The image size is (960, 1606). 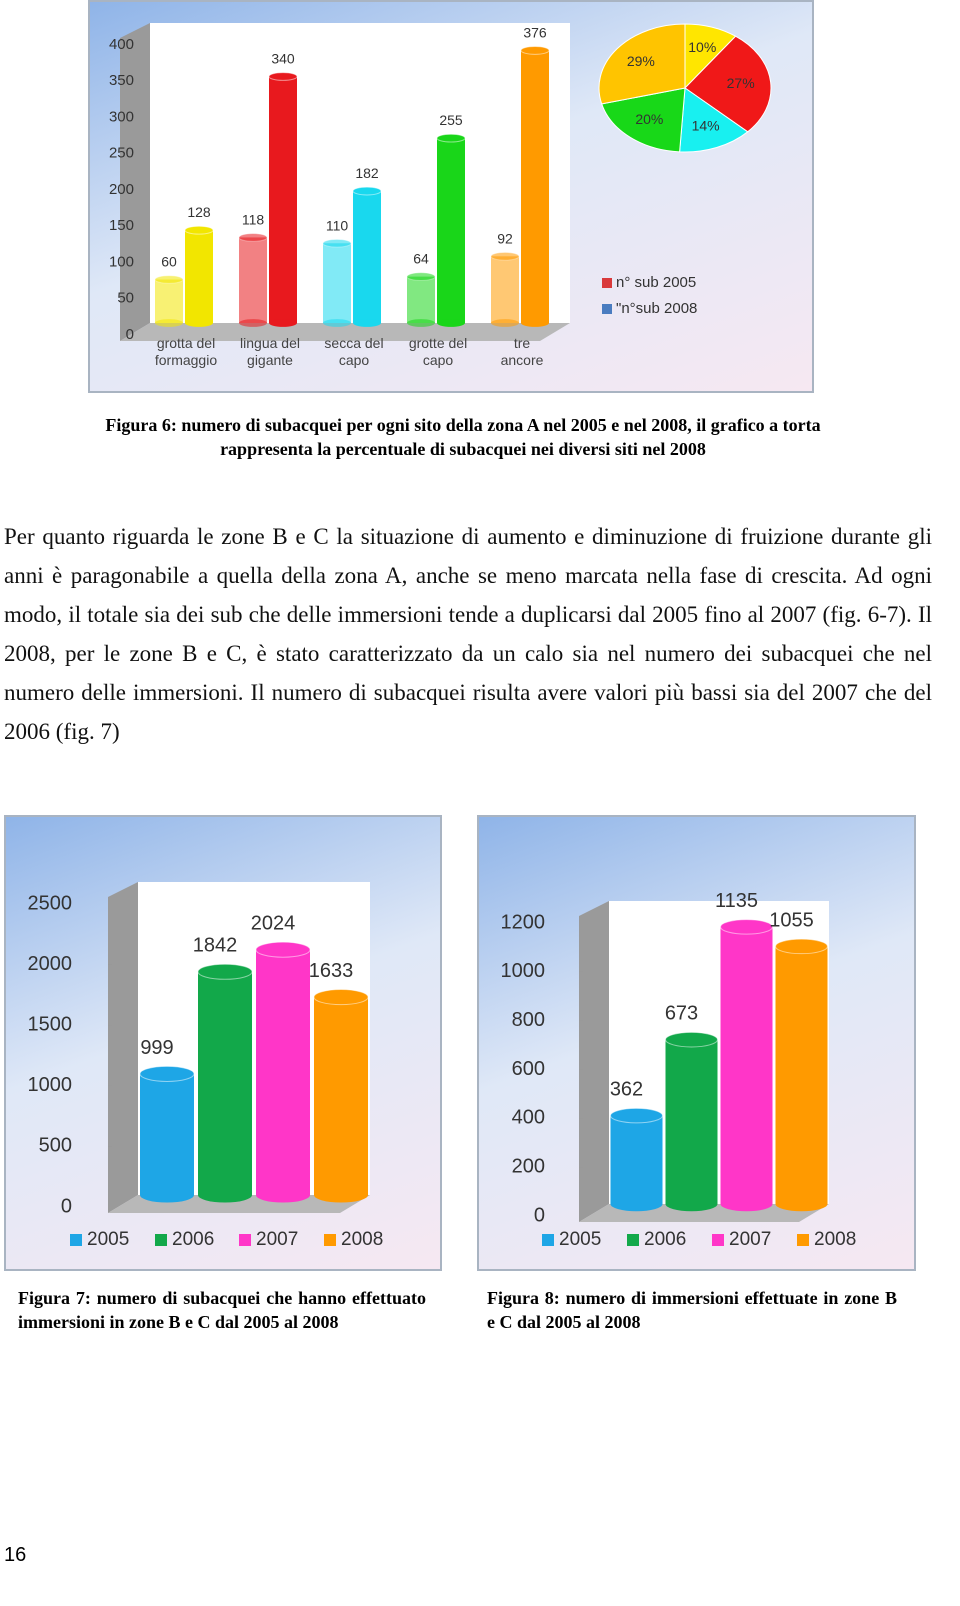 I want to click on x-tick-label: grotte del capo, so click(x=438, y=351).